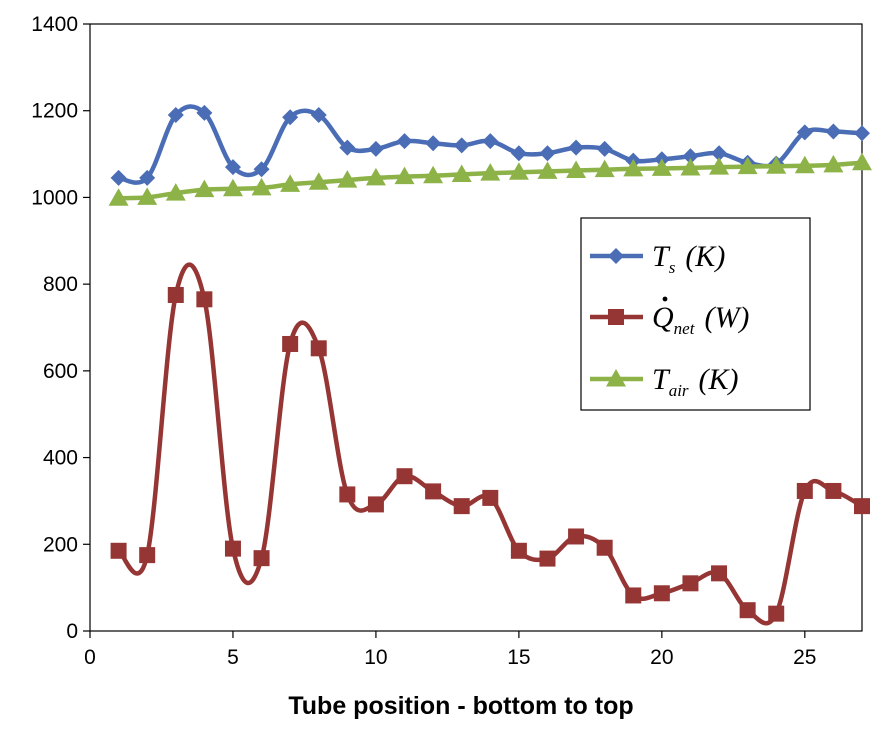 This screenshot has height=729, width=896. Describe the element at coordinates (661, 657) in the screenshot. I see `x-tick-label: 20` at that location.